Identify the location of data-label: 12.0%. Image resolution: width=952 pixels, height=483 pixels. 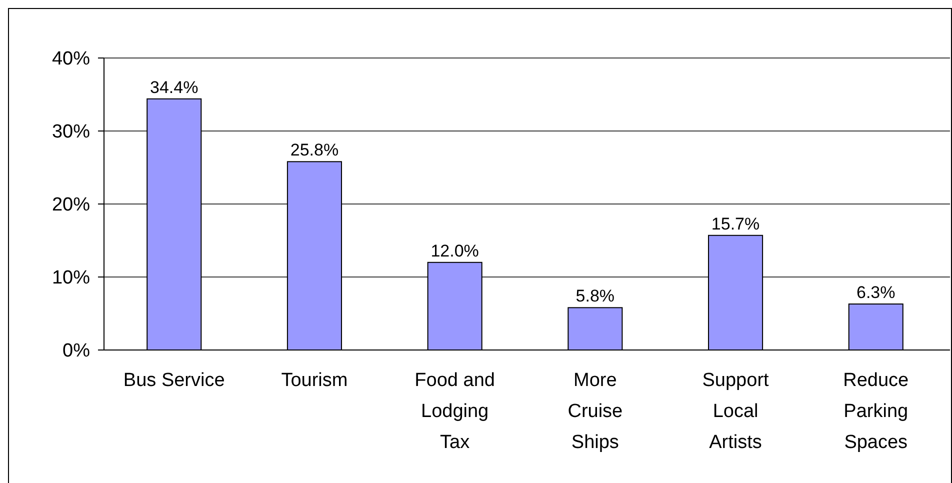
(454, 250).